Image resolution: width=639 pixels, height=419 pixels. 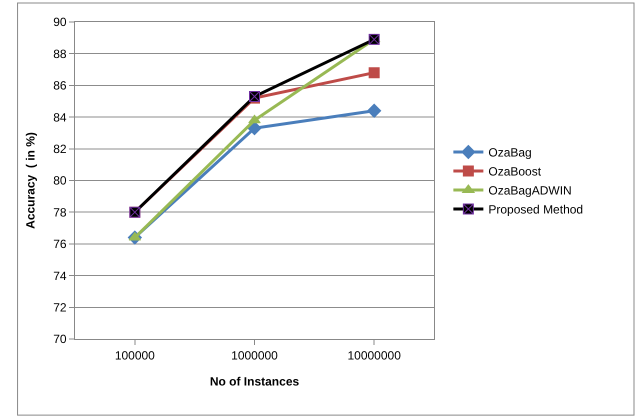 I want to click on y-tick-label: 88, so click(x=60, y=53).